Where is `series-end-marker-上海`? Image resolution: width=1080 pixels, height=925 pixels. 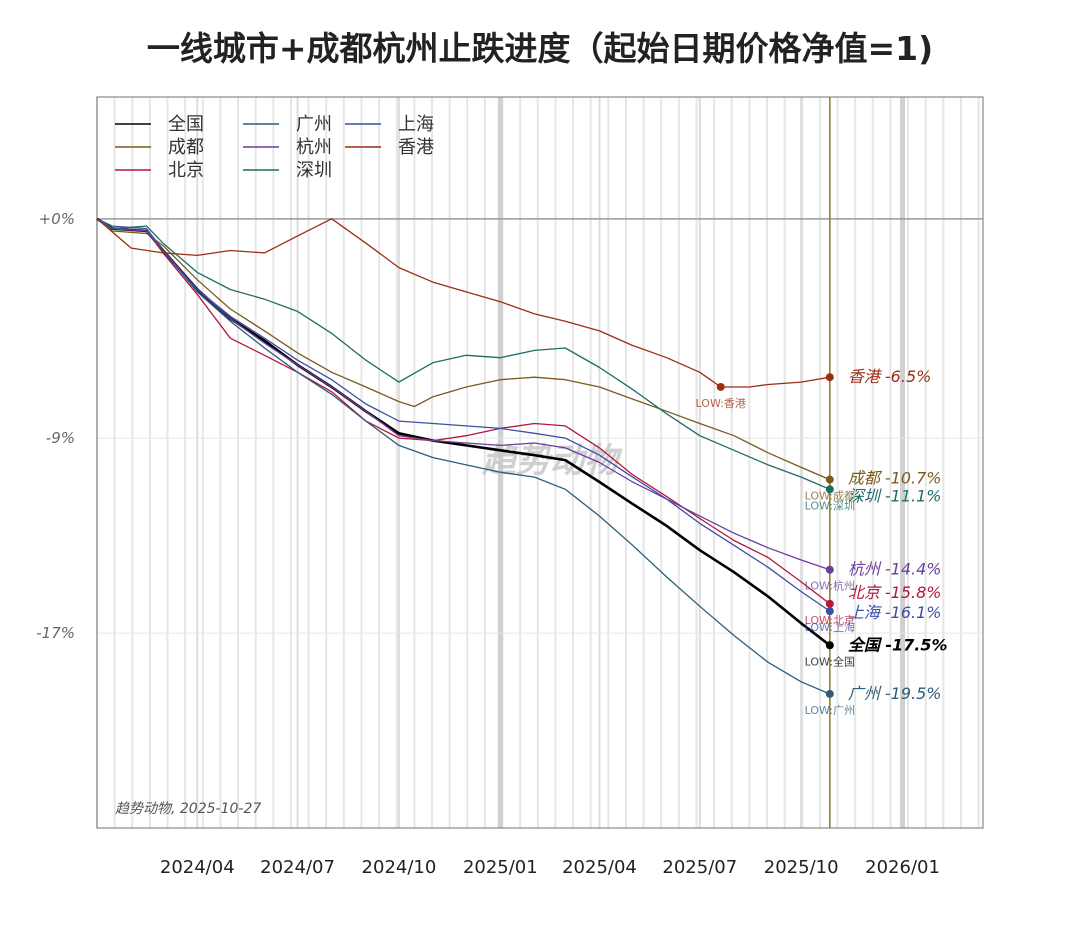
series-end-marker-上海 is located at coordinates (829, 611).